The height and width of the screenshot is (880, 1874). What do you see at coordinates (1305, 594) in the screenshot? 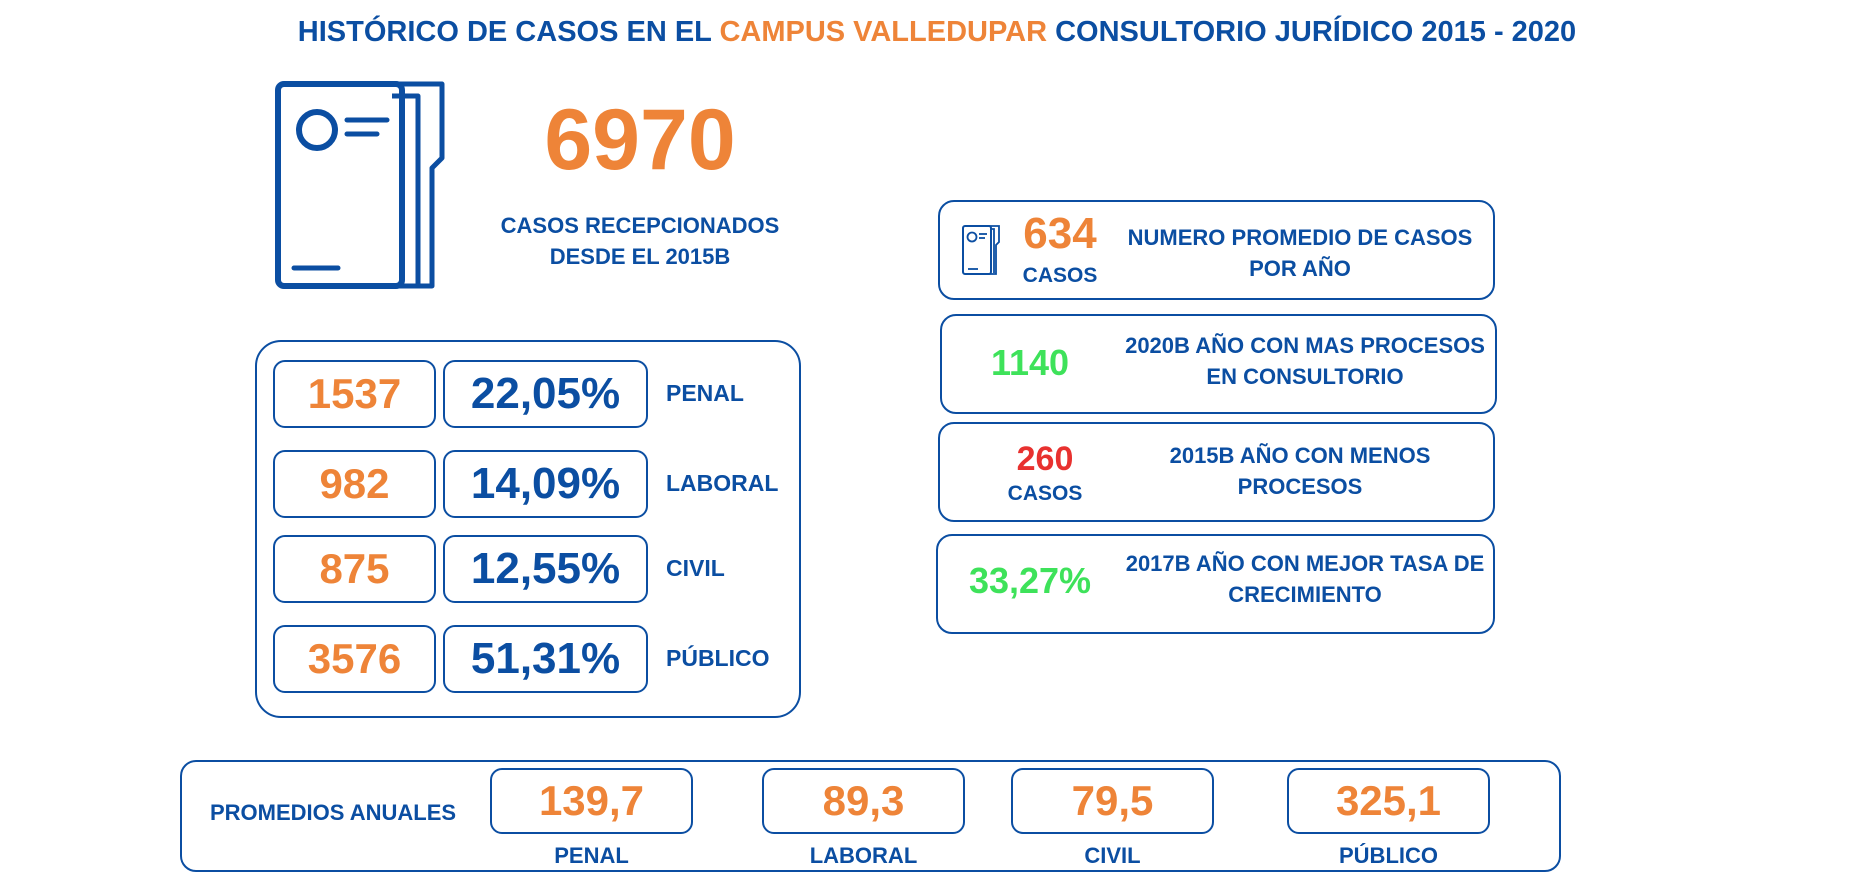
I see `growth-text-line2: CRECIMIENTO` at bounding box center [1305, 594].